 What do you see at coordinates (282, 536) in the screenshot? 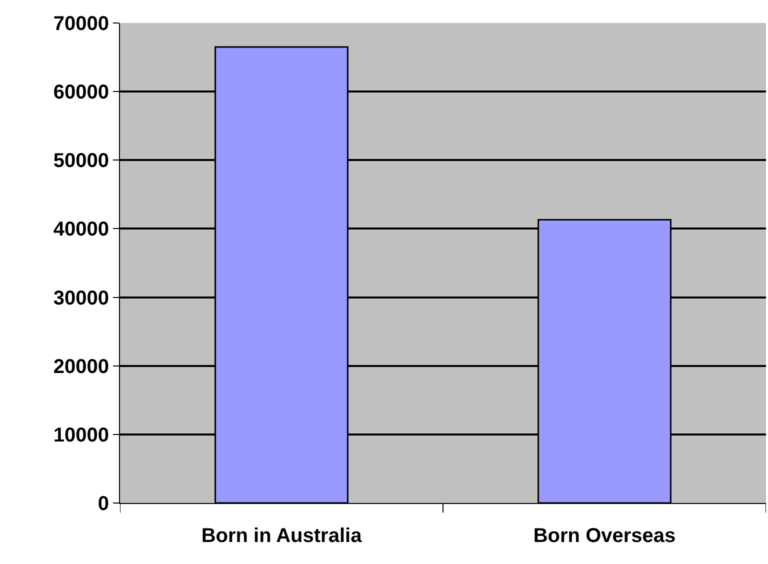
I see `x-tick-label: Born in Australia` at bounding box center [282, 536].